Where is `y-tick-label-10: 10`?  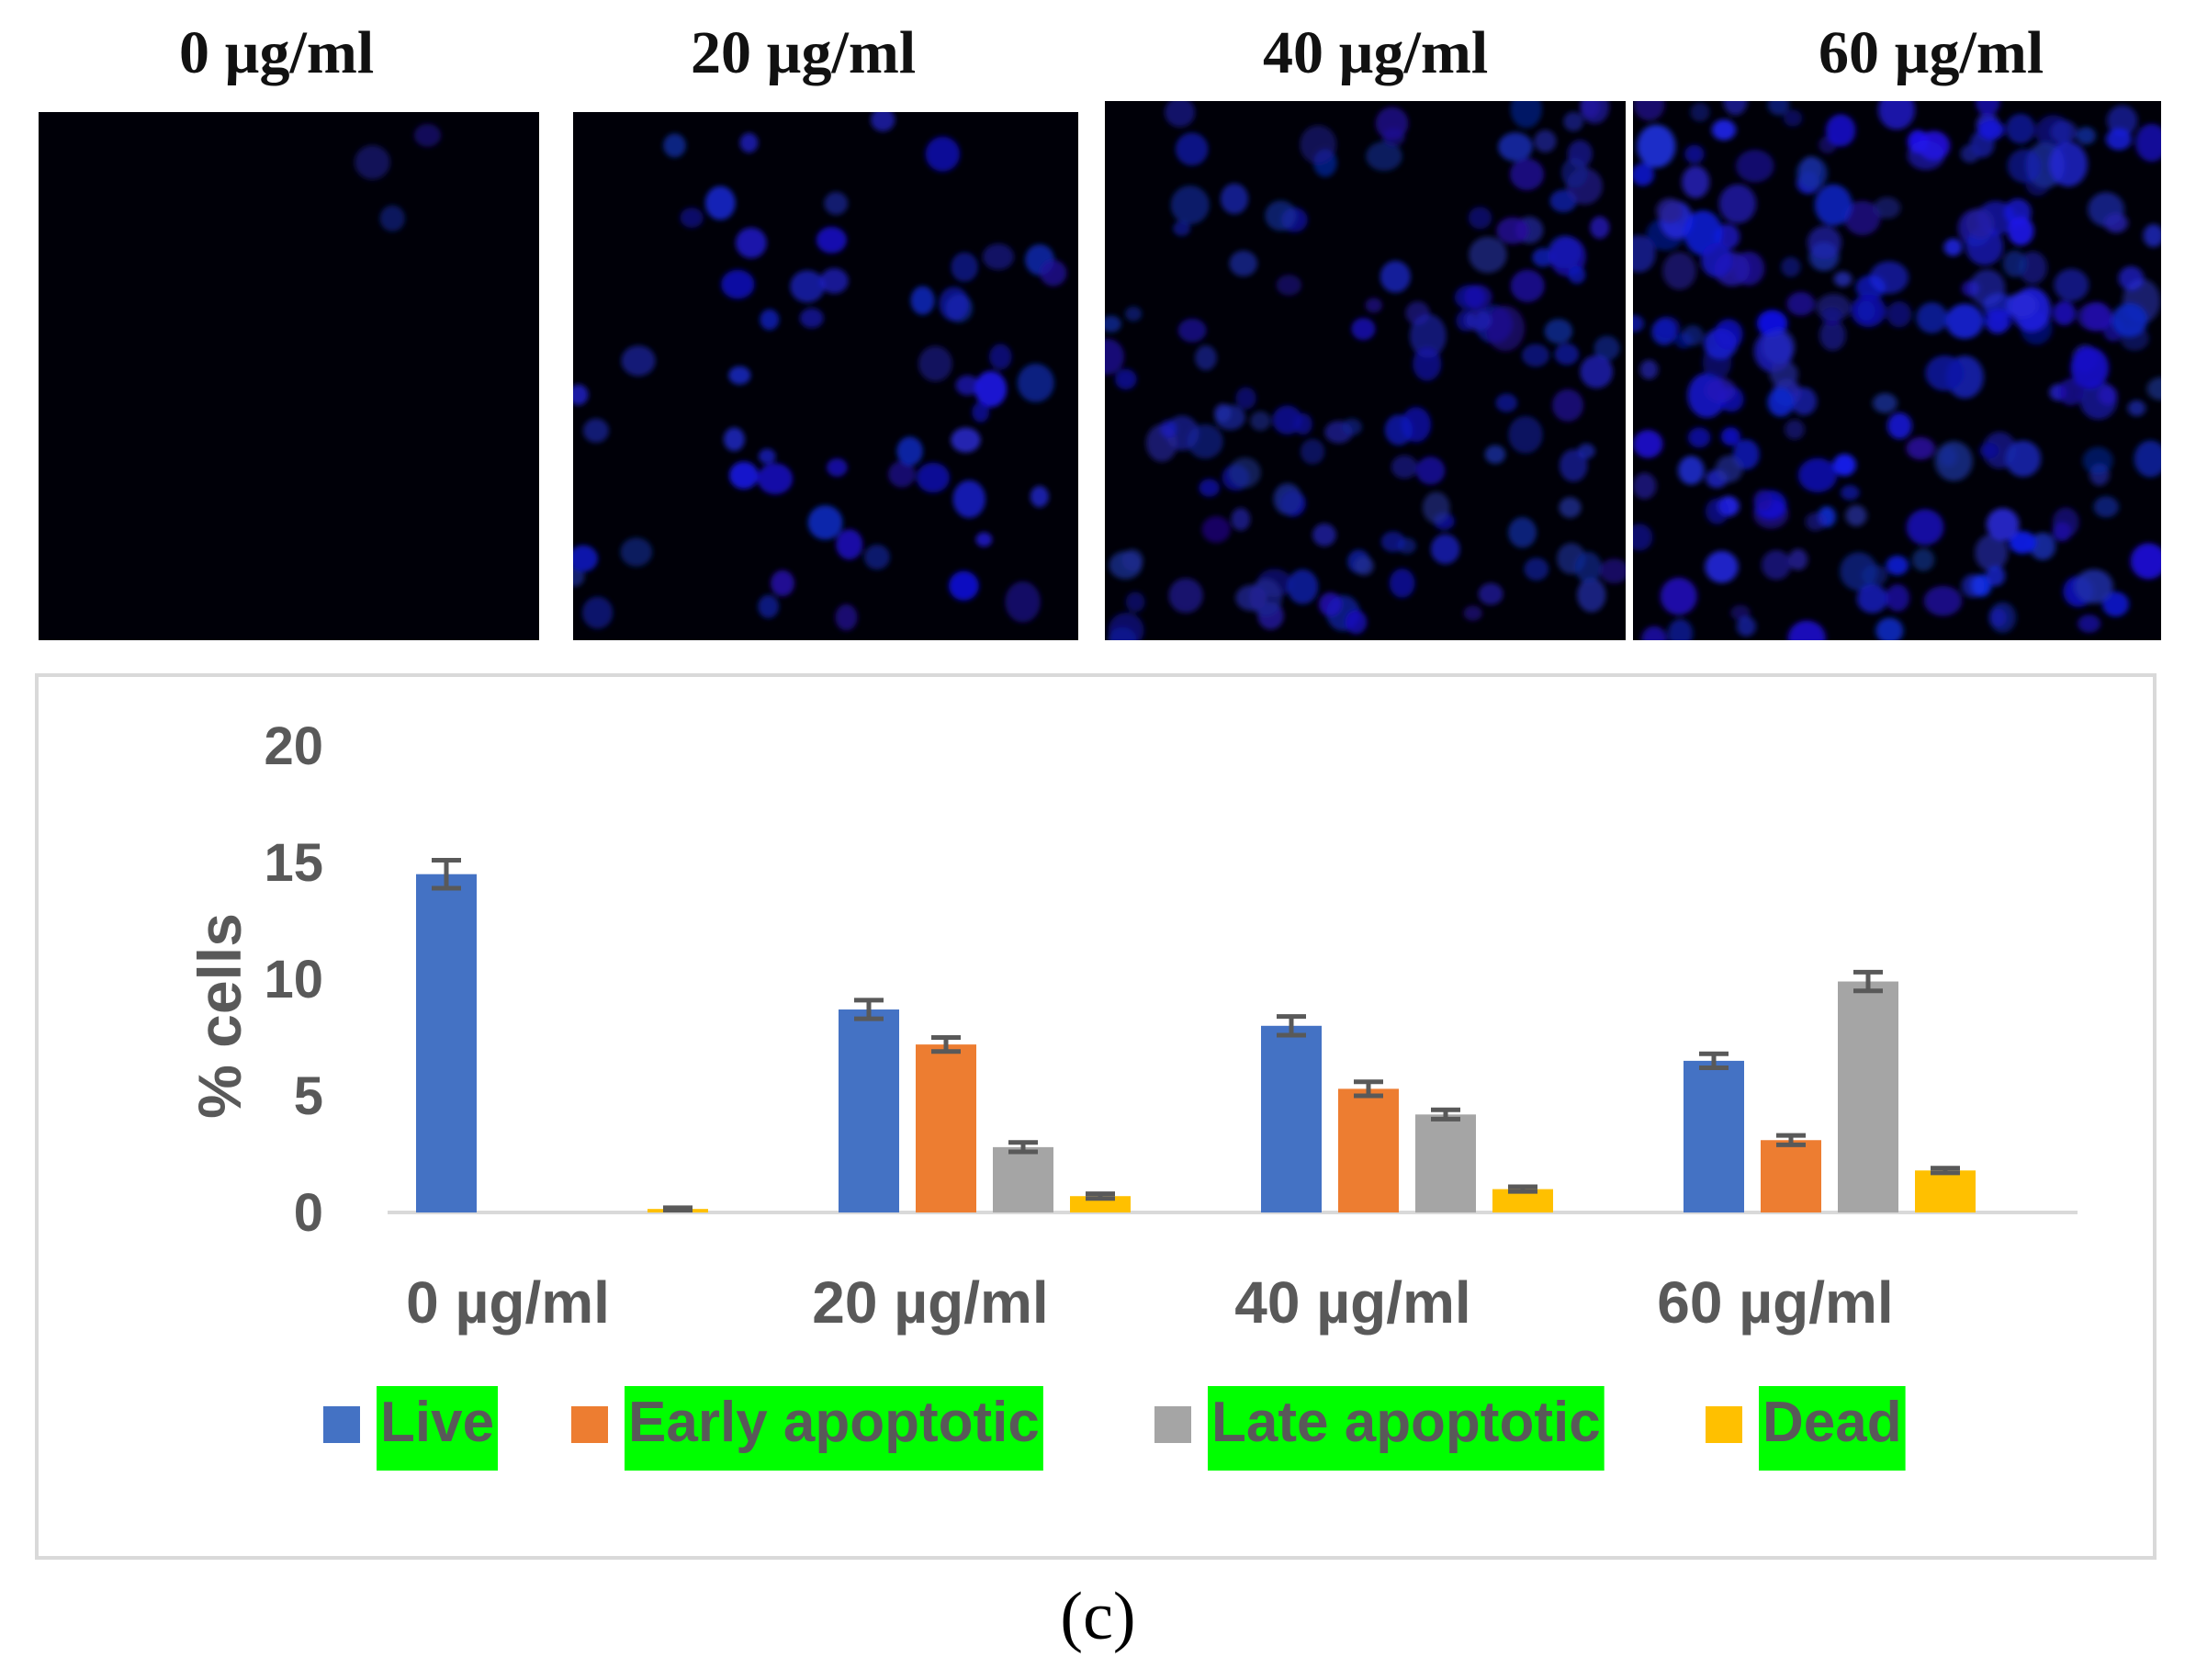
y-tick-label-10: 10 is located at coordinates (293, 979).